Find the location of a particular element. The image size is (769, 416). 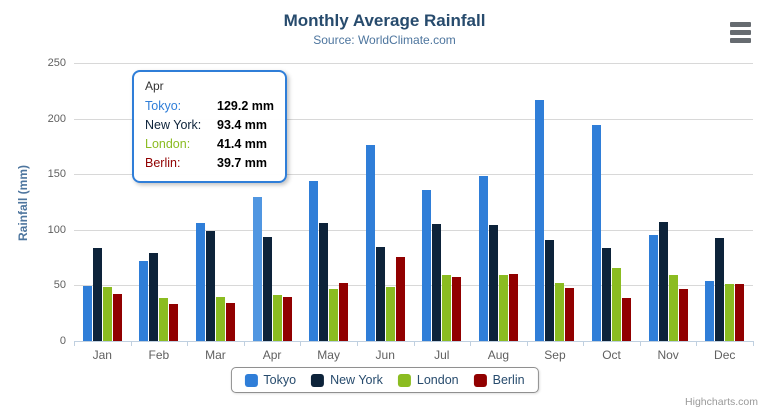

legend-label: Tokyo is located at coordinates (280, 380).